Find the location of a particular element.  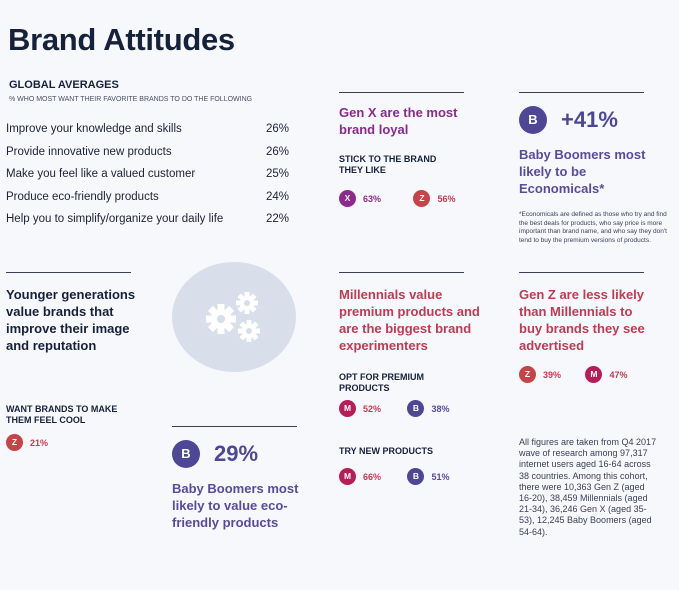

item-label: Produce eco-friendly products is located at coordinates (82, 196).